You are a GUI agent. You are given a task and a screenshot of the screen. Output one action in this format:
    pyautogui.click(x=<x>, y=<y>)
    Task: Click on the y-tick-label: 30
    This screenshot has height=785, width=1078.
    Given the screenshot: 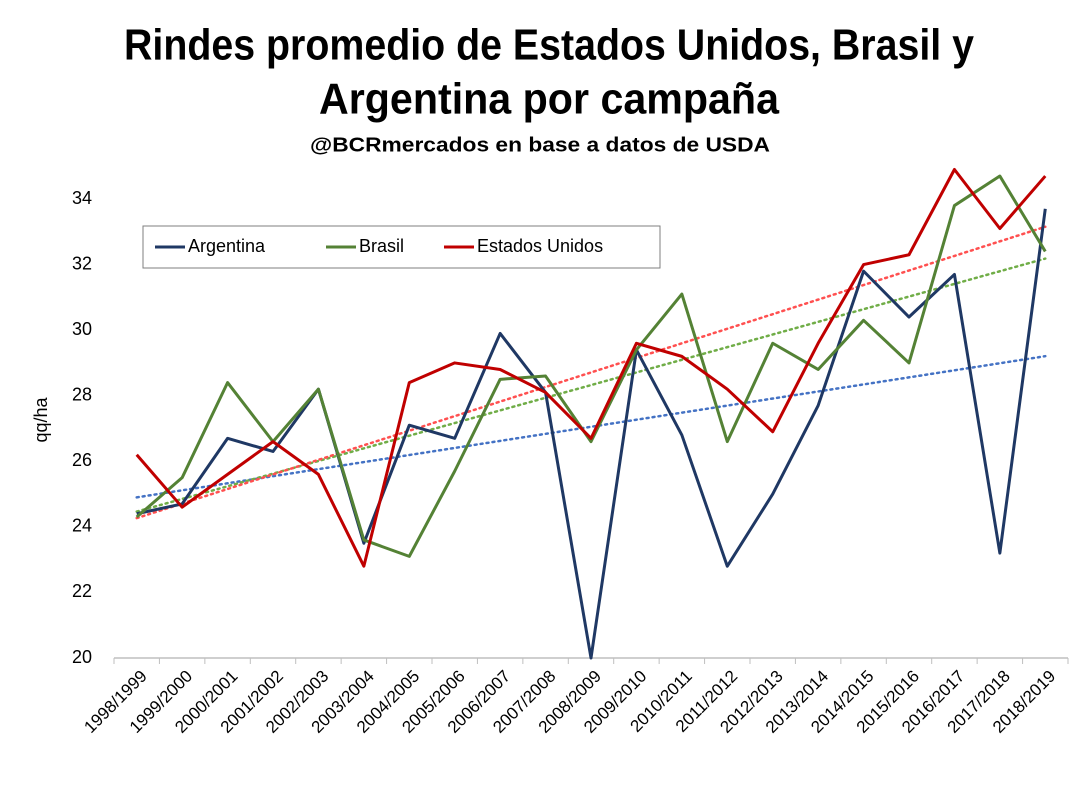 What is the action you would take?
    pyautogui.click(x=82, y=329)
    